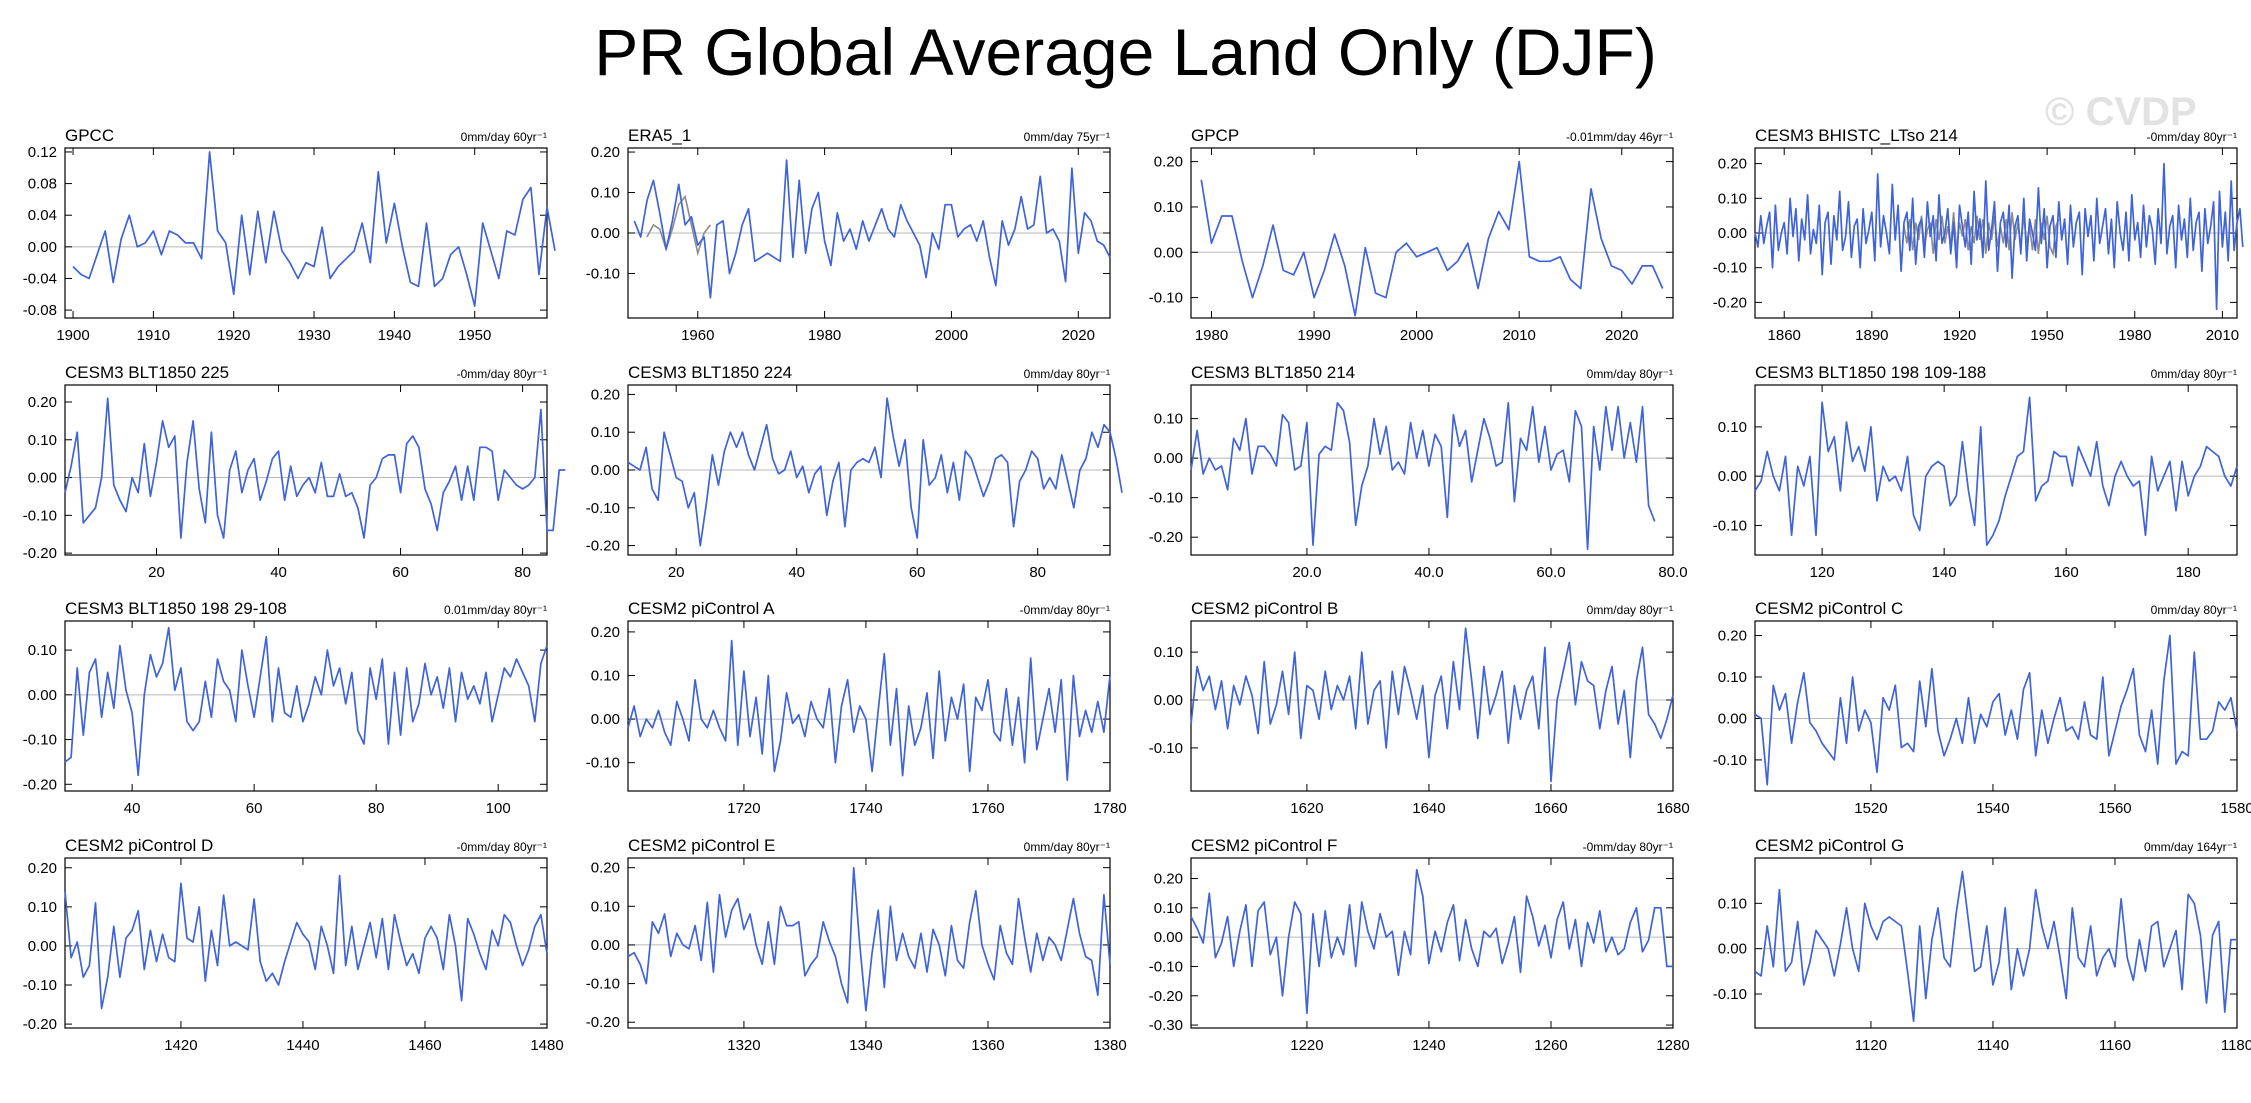 The width and height of the screenshot is (2251, 1103). What do you see at coordinates (743, 808) in the screenshot?
I see `x-tick-label: 1720` at bounding box center [743, 808].